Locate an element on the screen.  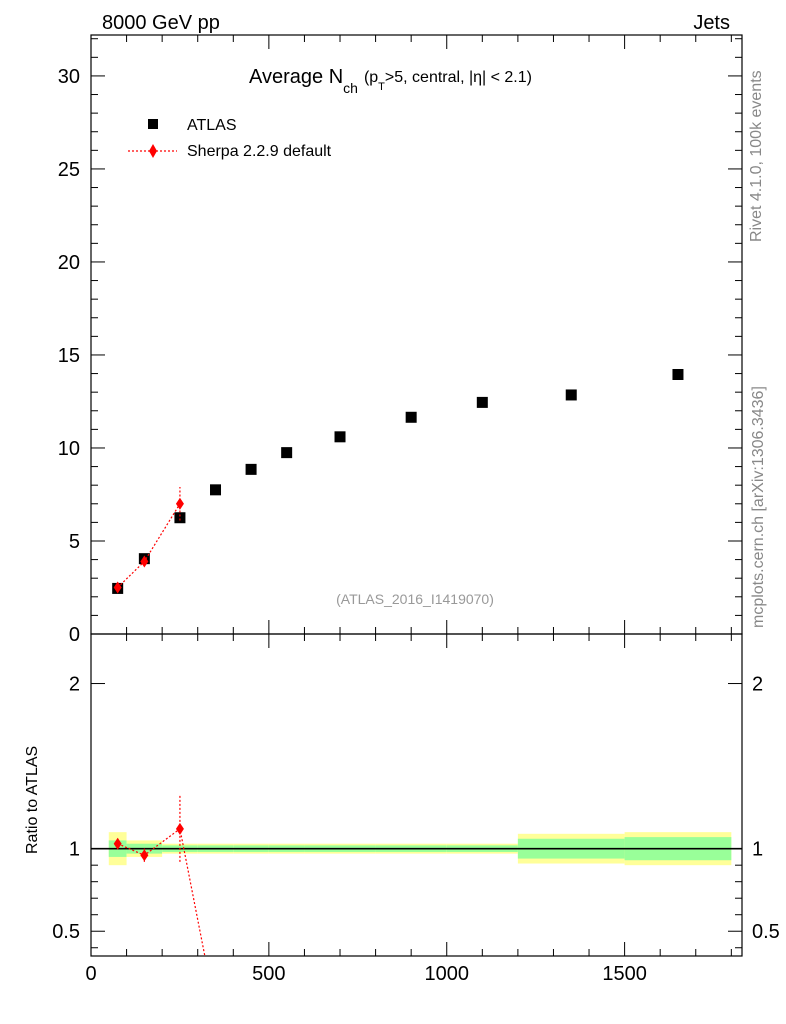
ratio-y-tick-label-right: 2 is located at coordinates (757, 685).